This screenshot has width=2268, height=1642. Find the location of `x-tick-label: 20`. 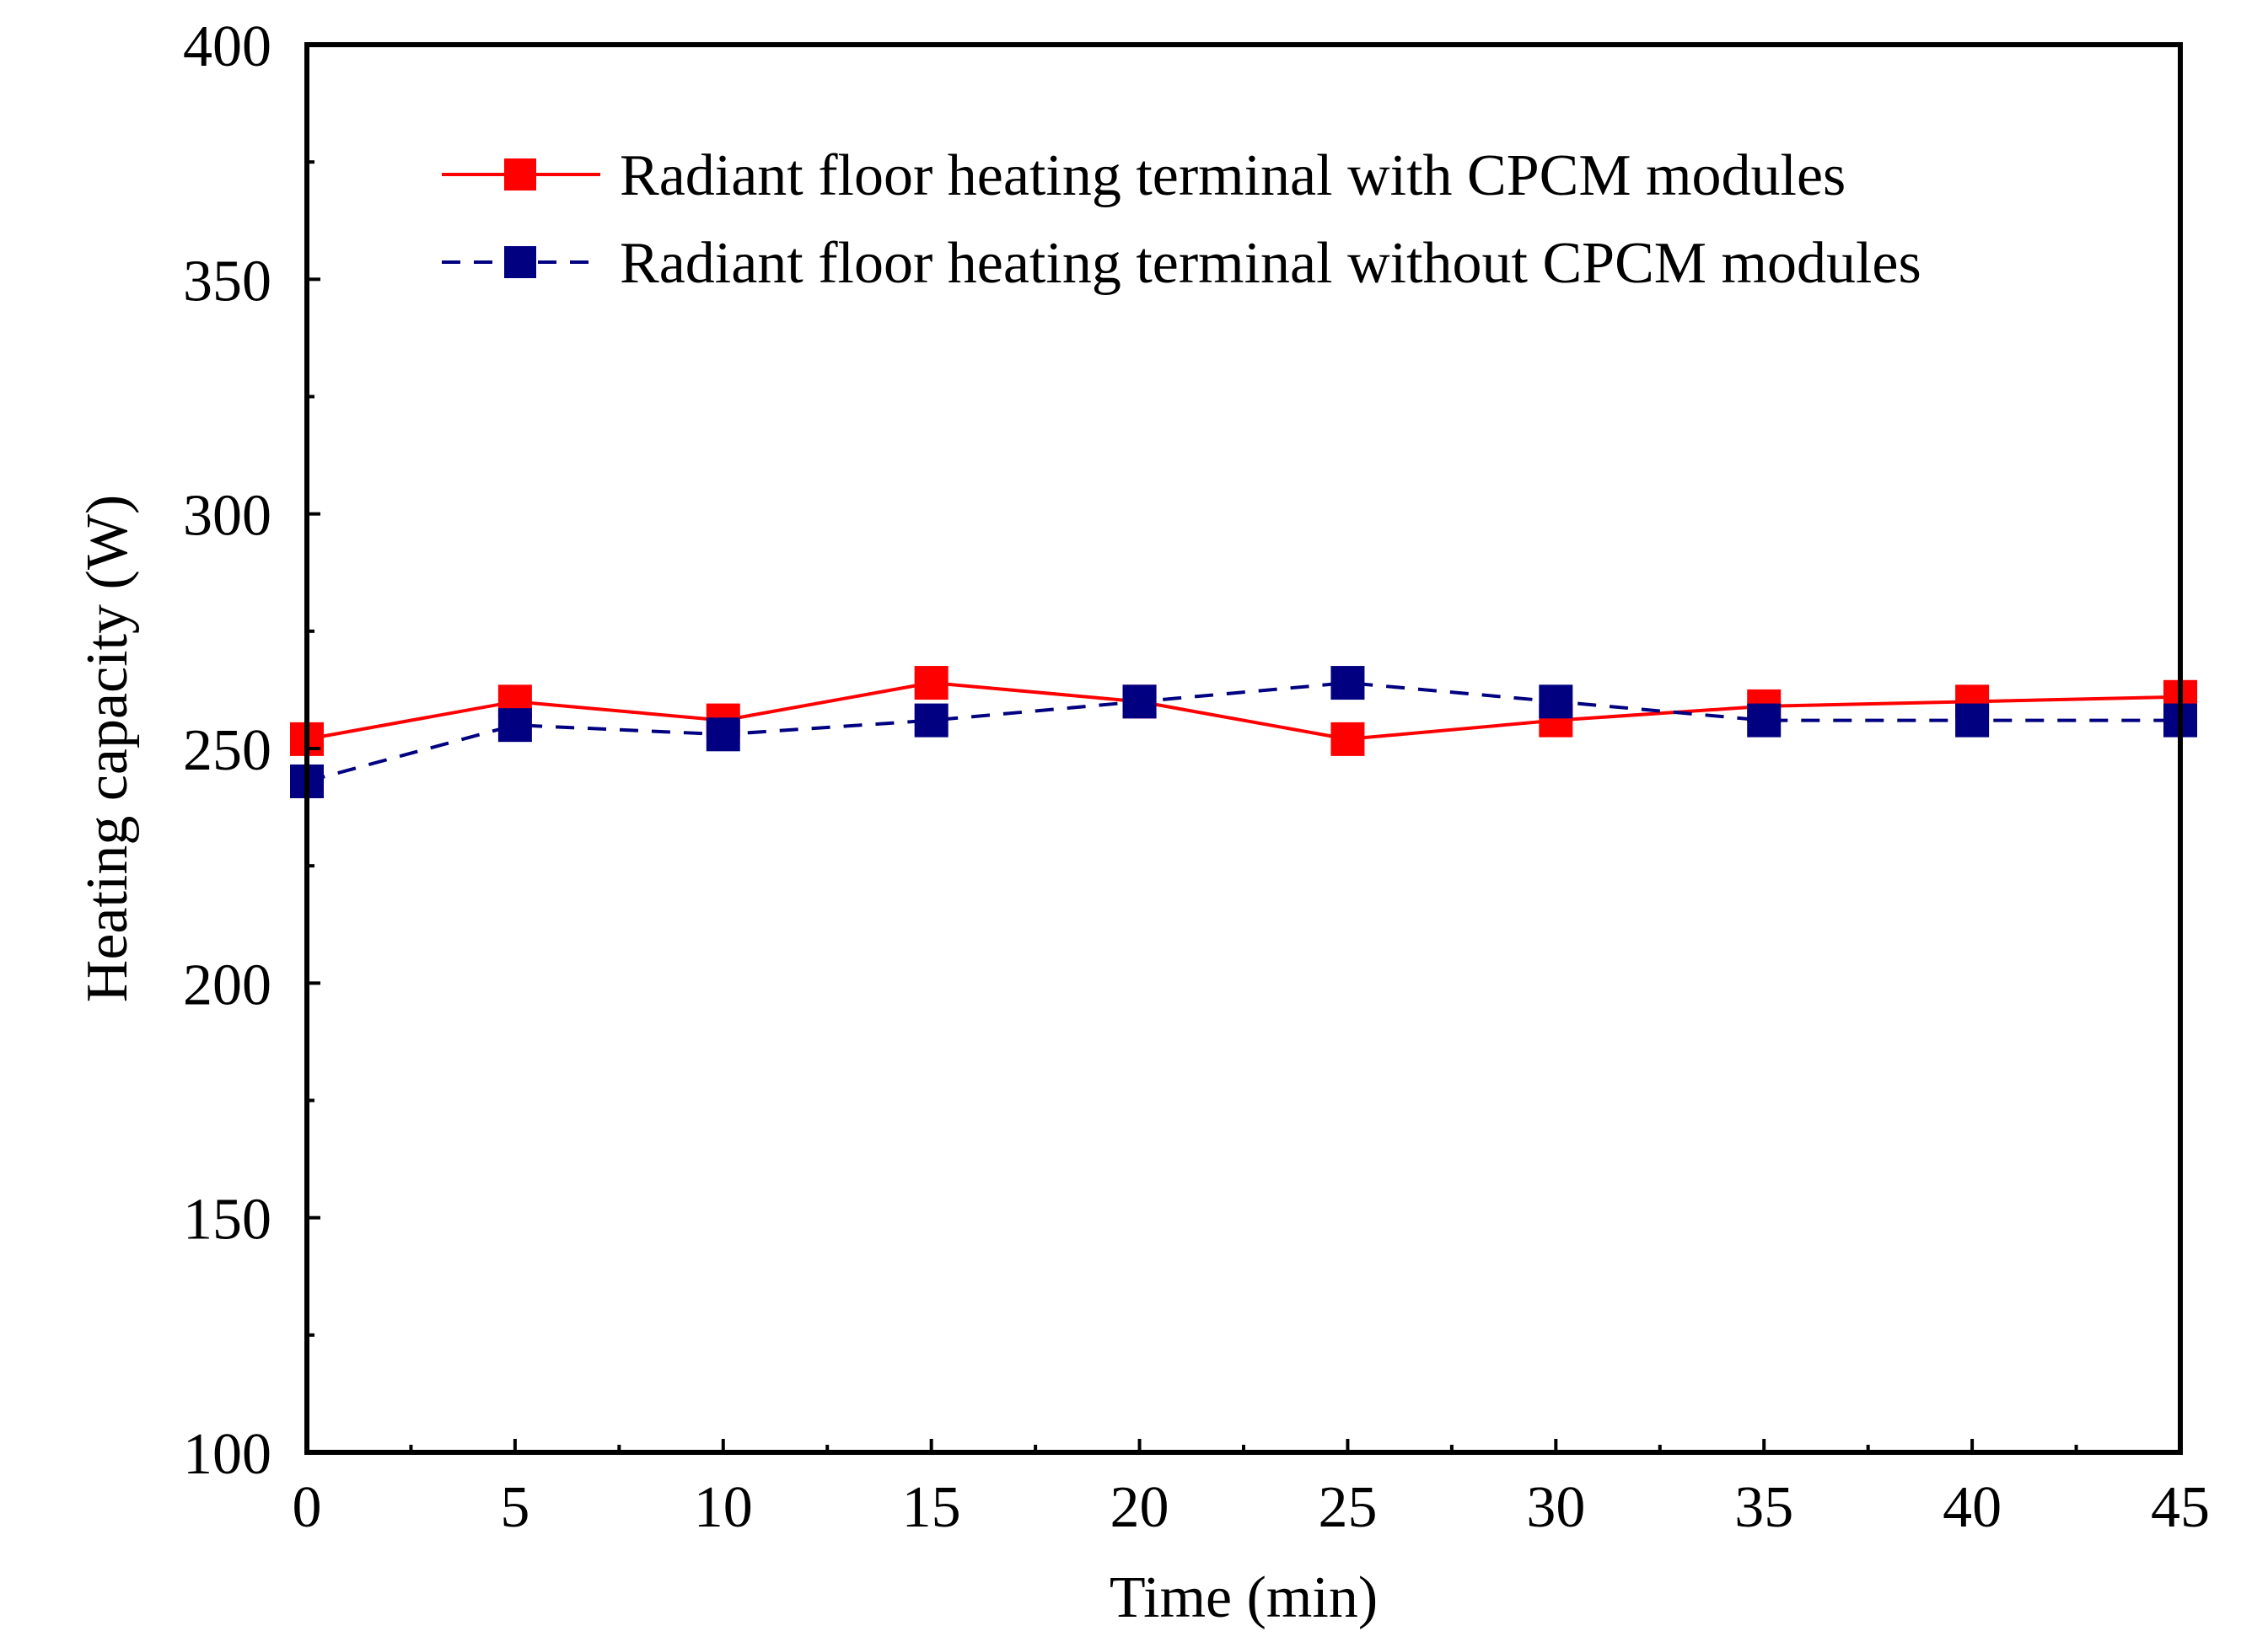

x-tick-label: 20 is located at coordinates (1139, 1507).